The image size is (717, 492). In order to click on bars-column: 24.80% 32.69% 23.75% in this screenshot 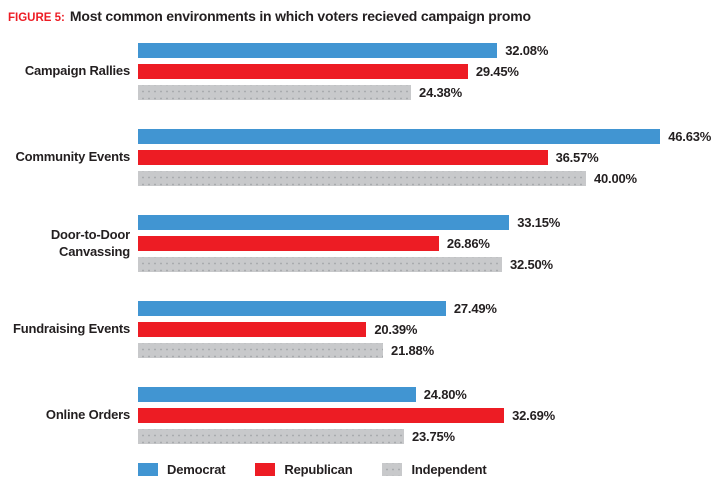, I will do `click(427, 415)`.